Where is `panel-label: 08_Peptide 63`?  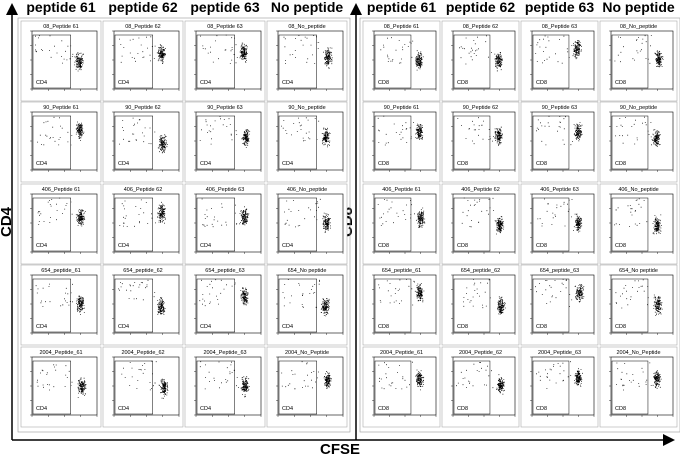
panel-label: 08_Peptide 63 is located at coordinates (224, 27).